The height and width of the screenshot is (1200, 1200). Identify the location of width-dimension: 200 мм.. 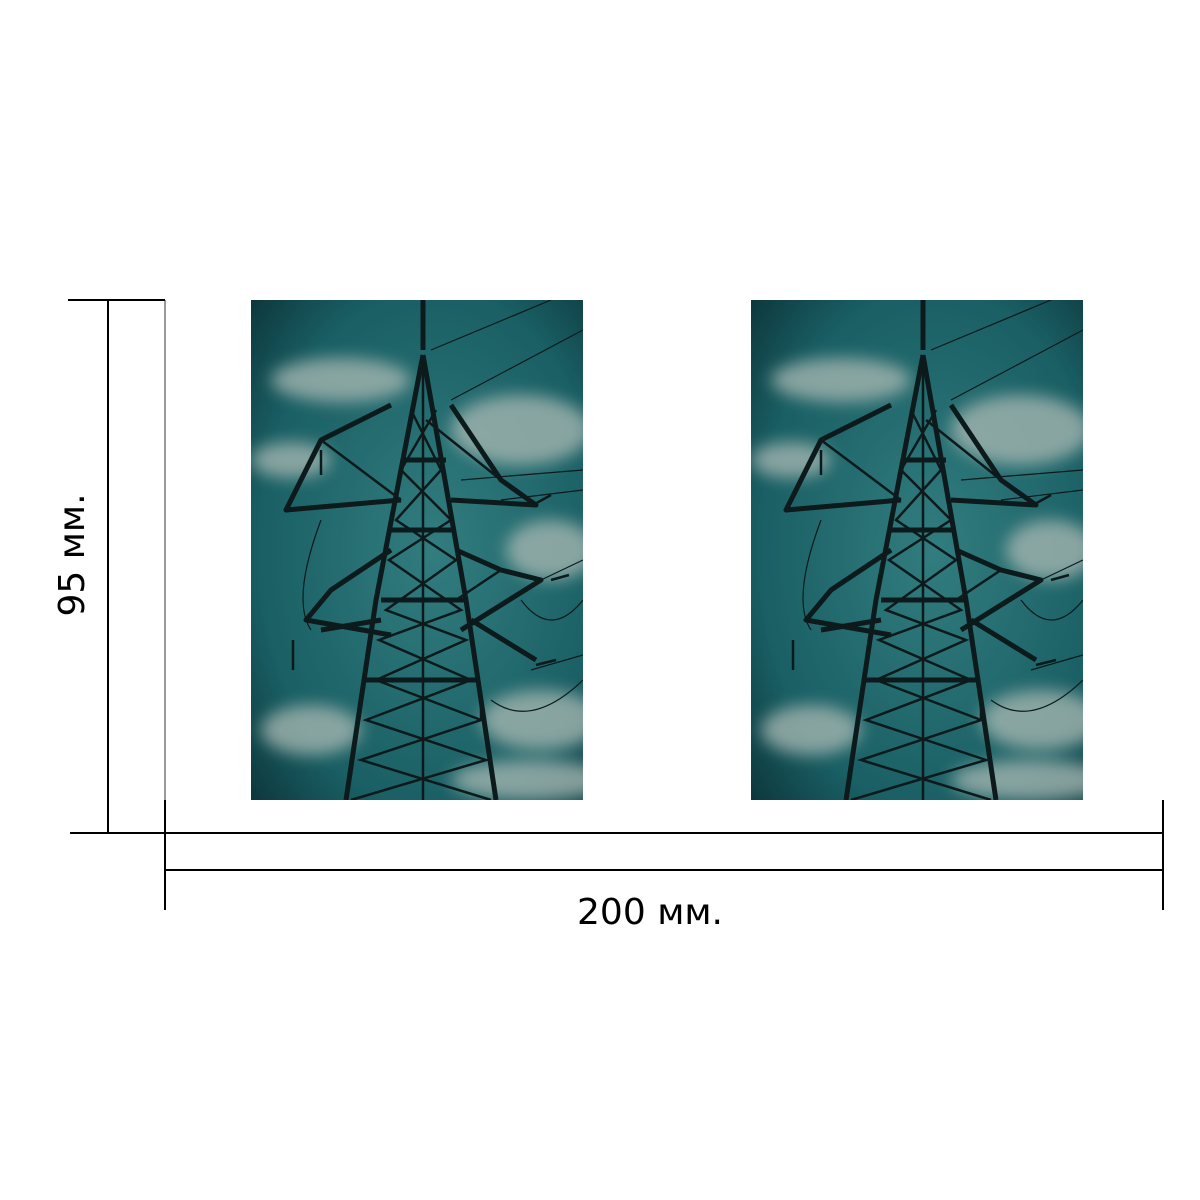
(664, 866).